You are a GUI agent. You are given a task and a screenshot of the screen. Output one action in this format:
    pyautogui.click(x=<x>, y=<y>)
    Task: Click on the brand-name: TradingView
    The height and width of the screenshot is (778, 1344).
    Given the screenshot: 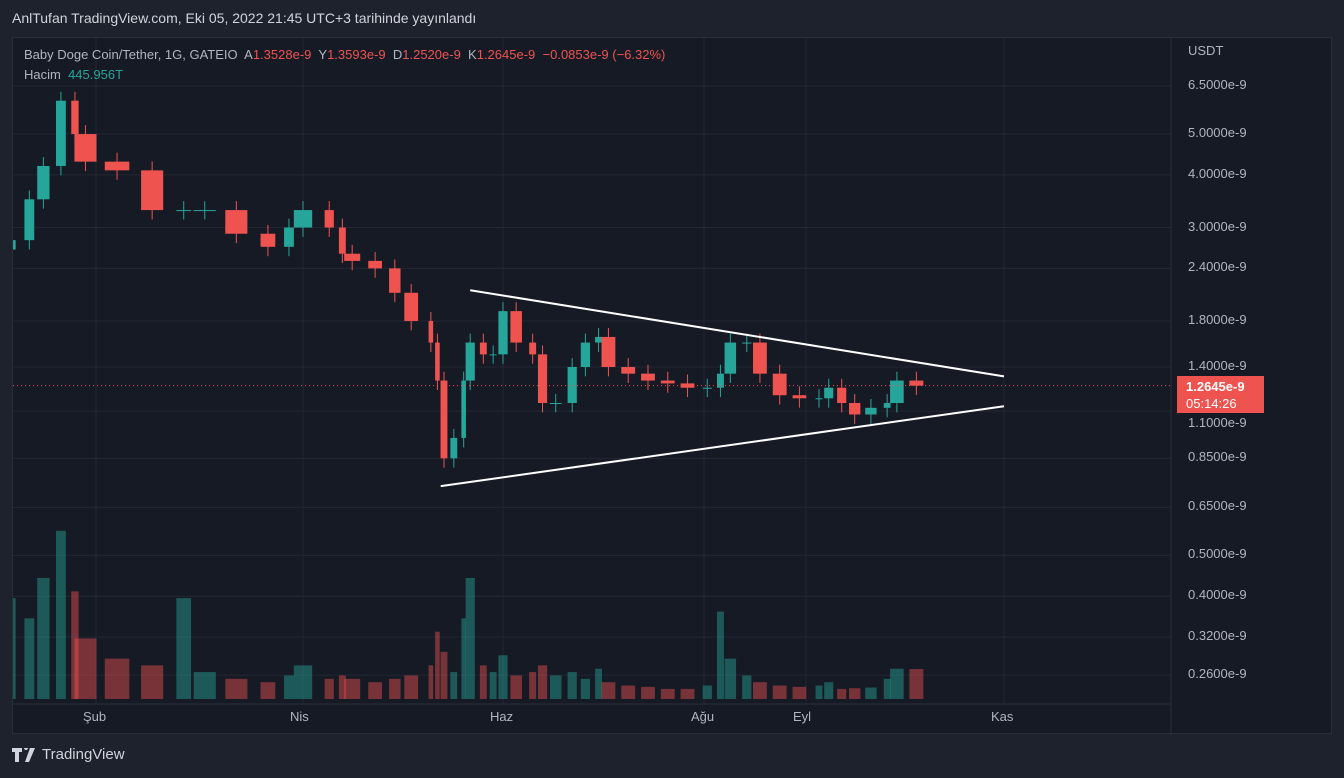 What is the action you would take?
    pyautogui.click(x=83, y=754)
    